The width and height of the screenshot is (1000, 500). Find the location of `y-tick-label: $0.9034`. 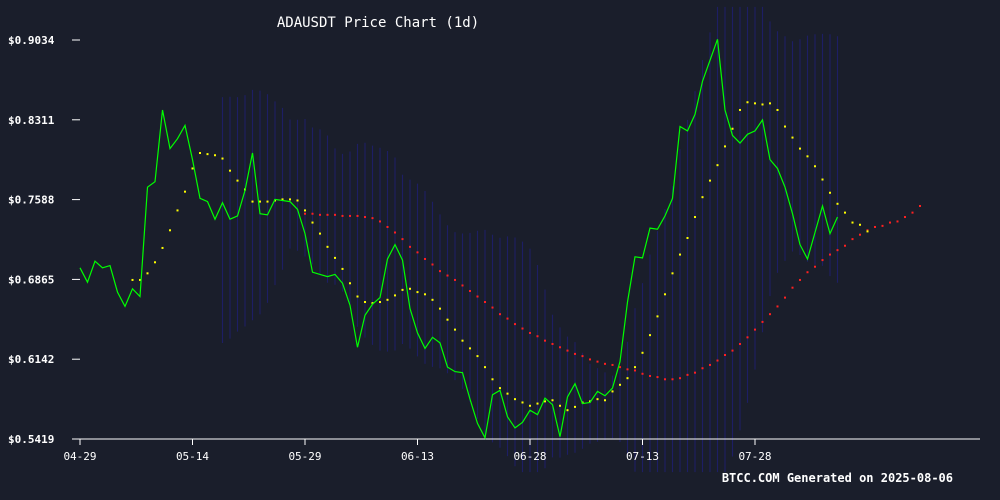

y-tick-label: $0.9034 is located at coordinates (31, 40).